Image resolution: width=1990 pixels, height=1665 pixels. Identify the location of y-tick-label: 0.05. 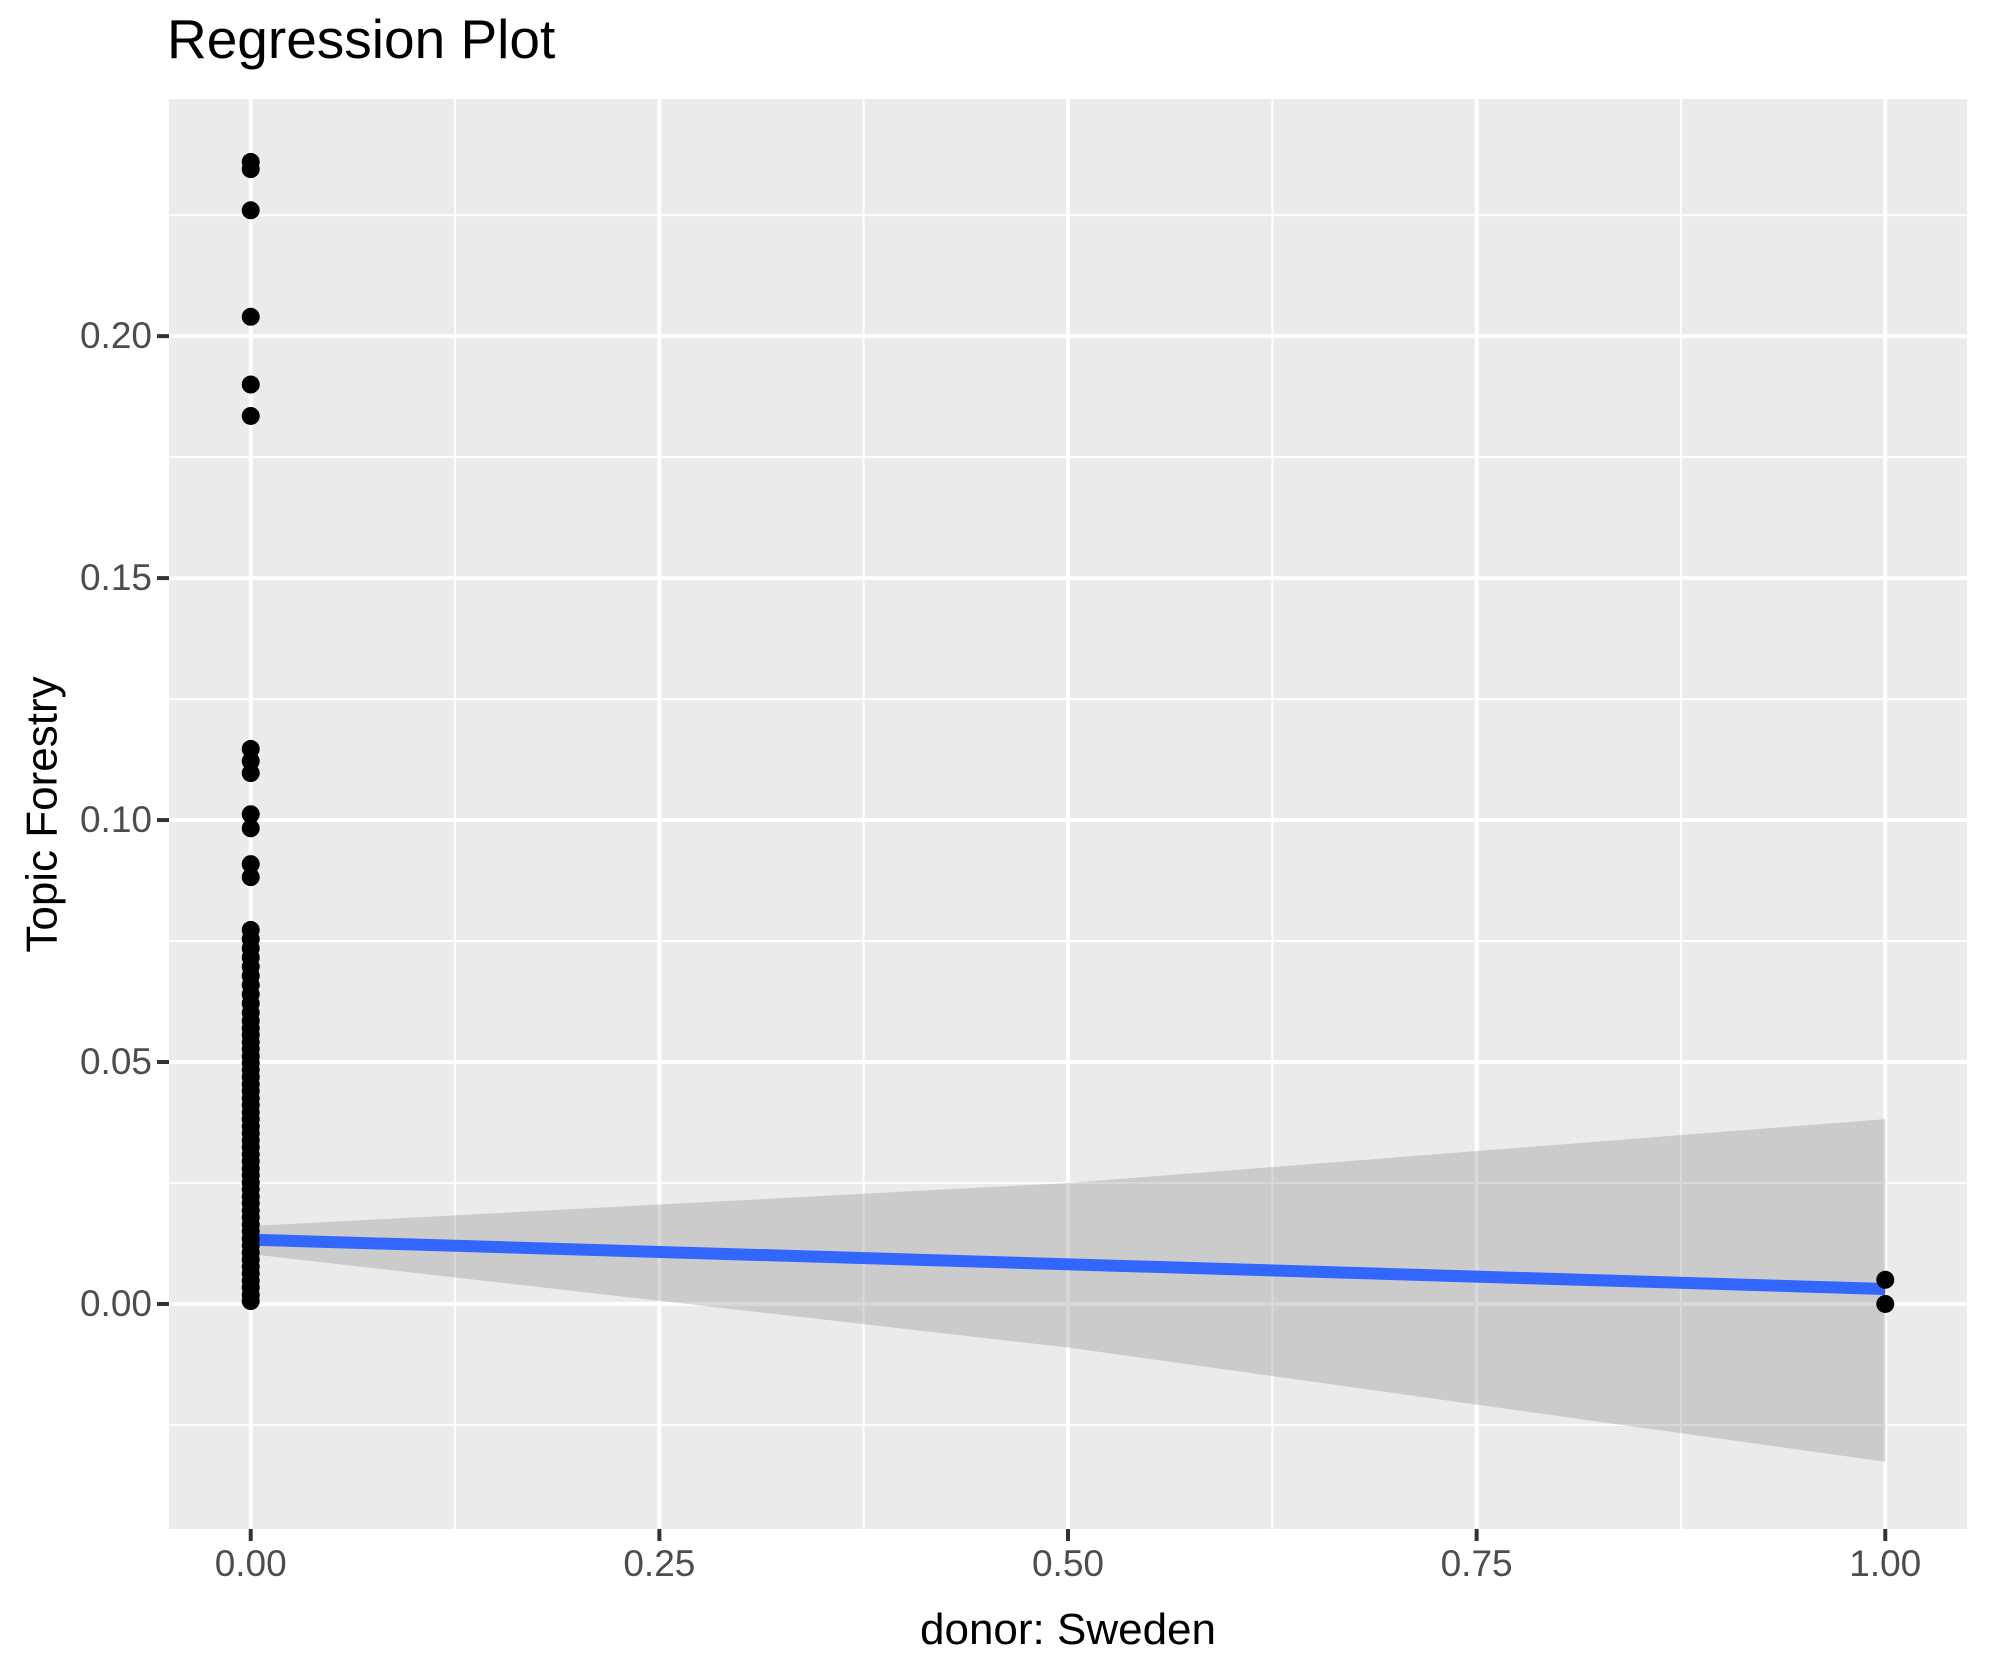
(115, 1061).